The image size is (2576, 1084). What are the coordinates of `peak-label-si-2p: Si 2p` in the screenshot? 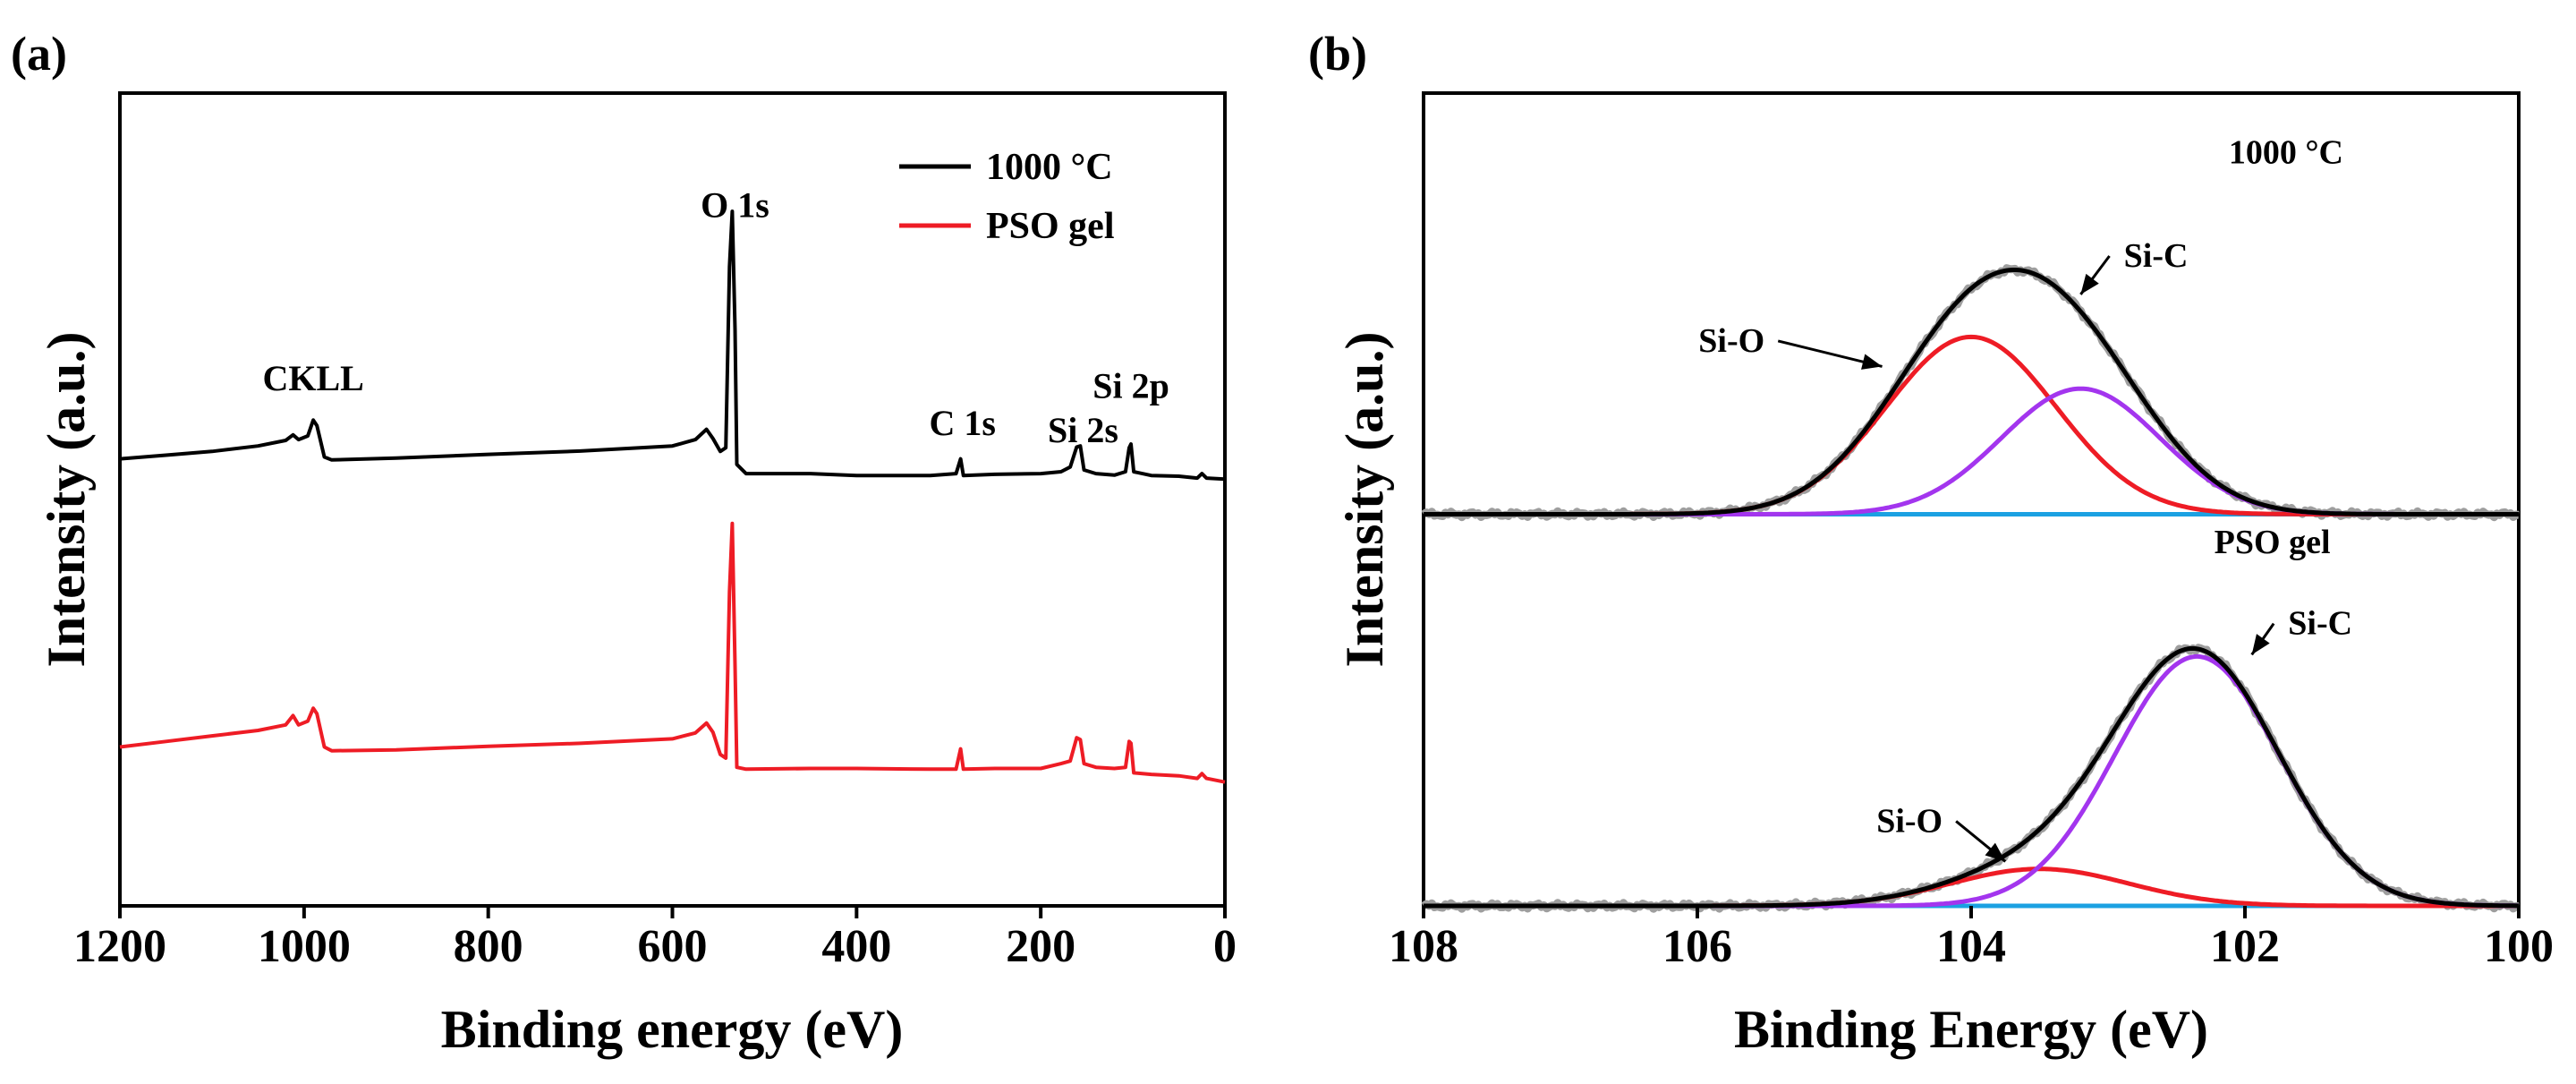 It's located at (1130, 386).